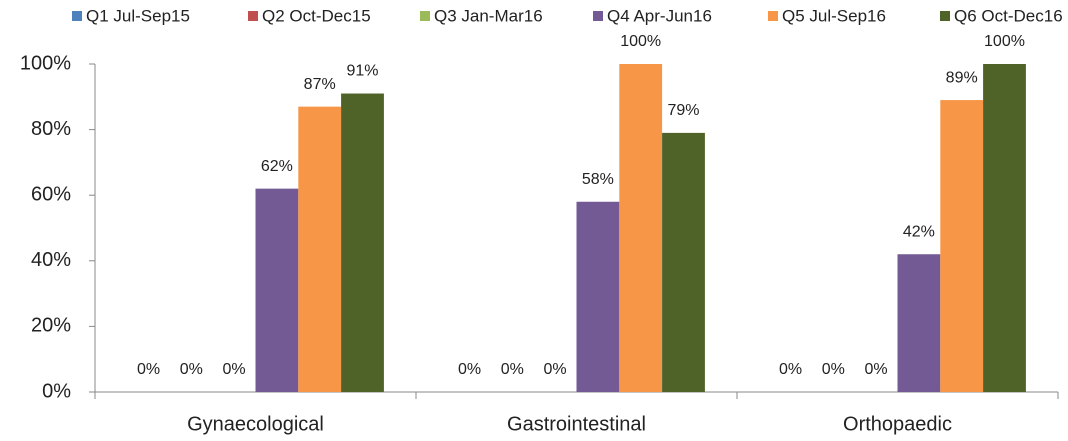 The height and width of the screenshot is (441, 1068). What do you see at coordinates (56, 391) in the screenshot?
I see `y-tick-label: 0%` at bounding box center [56, 391].